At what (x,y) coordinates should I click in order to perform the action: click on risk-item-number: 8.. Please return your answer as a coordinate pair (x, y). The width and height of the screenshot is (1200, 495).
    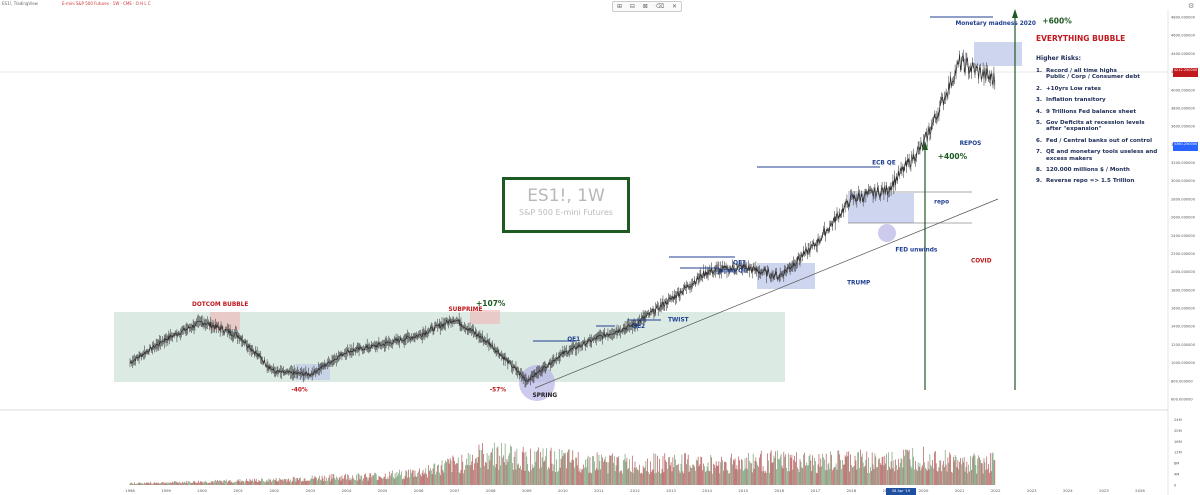
    Looking at the image, I should click on (1039, 170).